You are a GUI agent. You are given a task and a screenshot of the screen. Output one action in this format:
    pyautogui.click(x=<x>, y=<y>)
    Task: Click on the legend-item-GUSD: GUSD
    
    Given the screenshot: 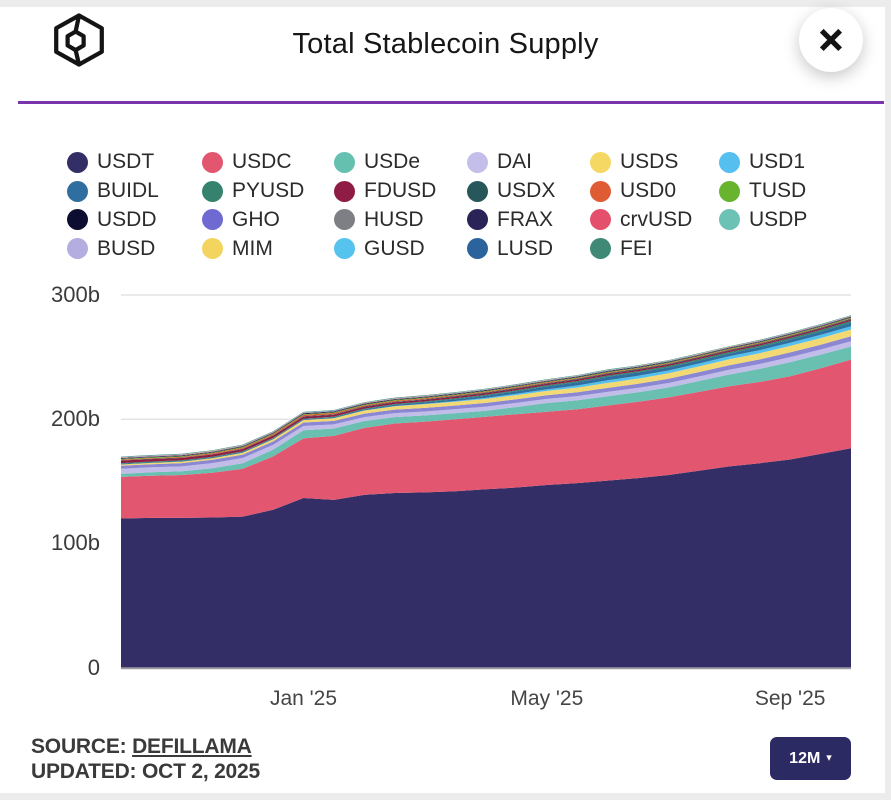 What is the action you would take?
    pyautogui.click(x=400, y=249)
    